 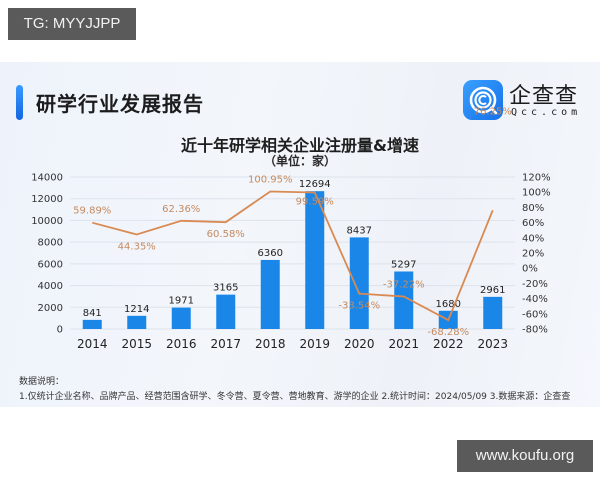 I want to click on x-axis-tick: 2021, so click(x=403, y=344).